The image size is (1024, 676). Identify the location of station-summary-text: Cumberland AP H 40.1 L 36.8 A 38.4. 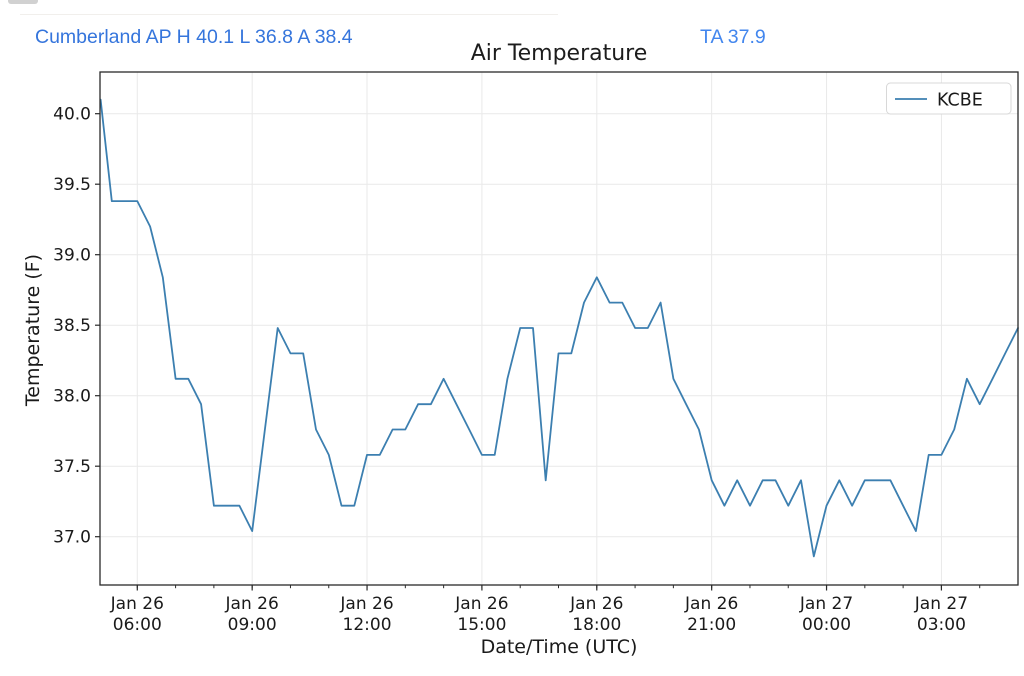
(194, 37).